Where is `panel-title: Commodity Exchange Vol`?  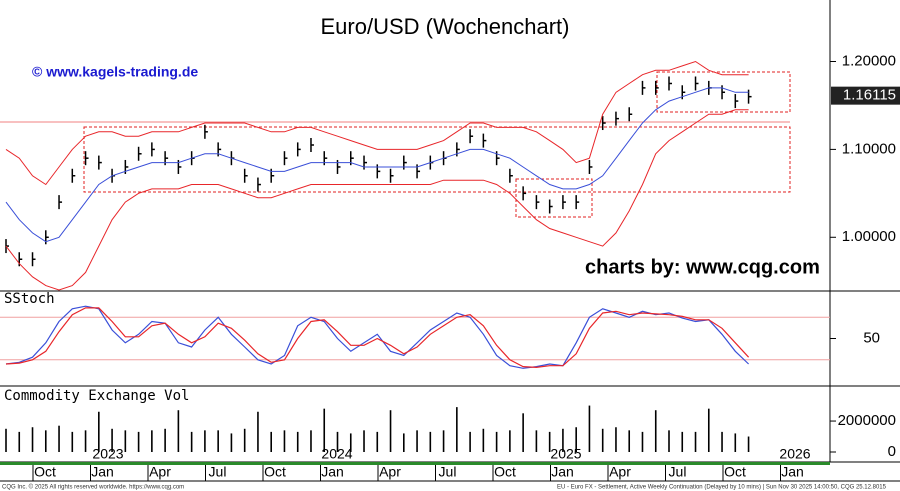 panel-title: Commodity Exchange Vol is located at coordinates (96, 396).